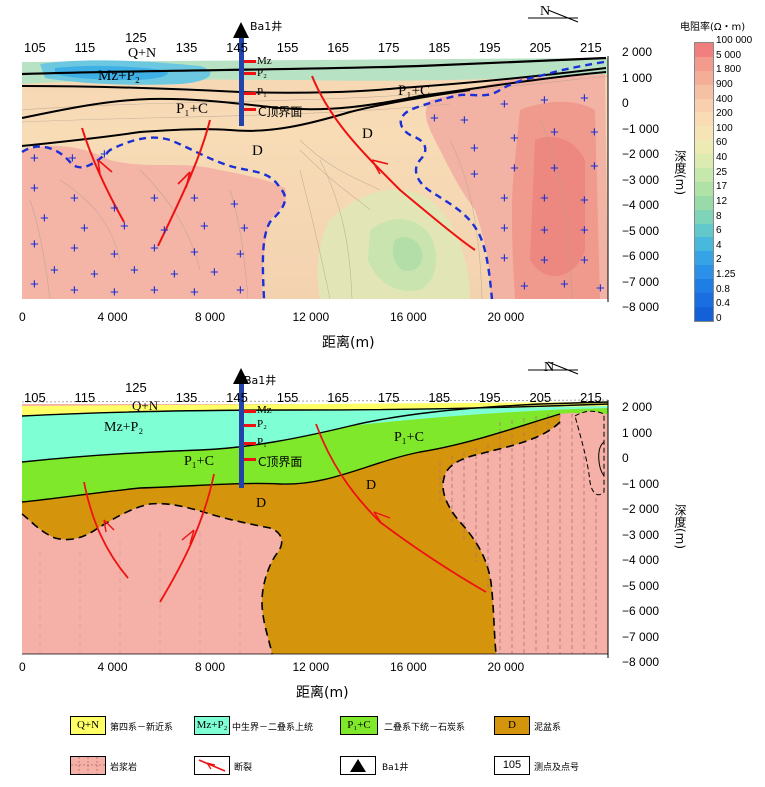  Describe the element at coordinates (641, 662) in the screenshot. I see `depth-tick-label: −8 000` at that location.